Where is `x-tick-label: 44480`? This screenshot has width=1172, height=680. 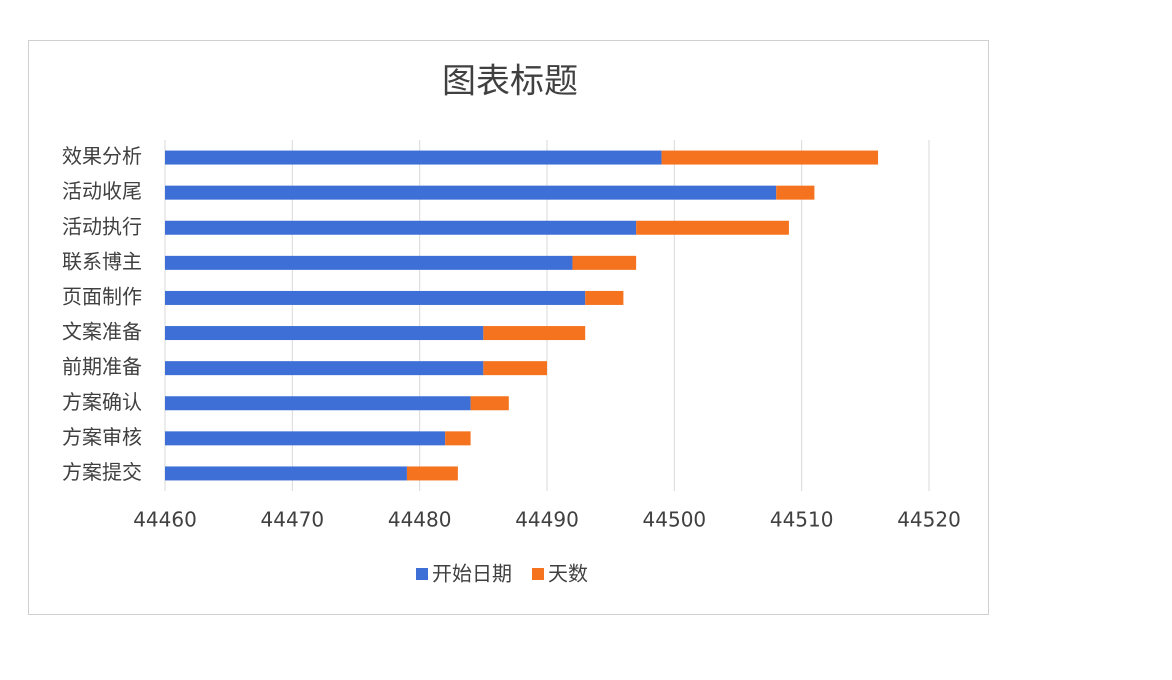 x-tick-label: 44480 is located at coordinates (420, 520).